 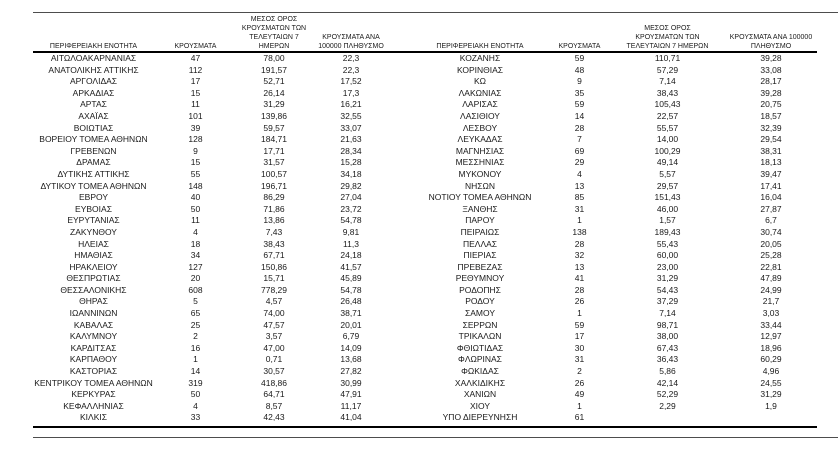 What do you see at coordinates (579, 150) in the screenshot?
I see `cases-value: 69` at bounding box center [579, 150].